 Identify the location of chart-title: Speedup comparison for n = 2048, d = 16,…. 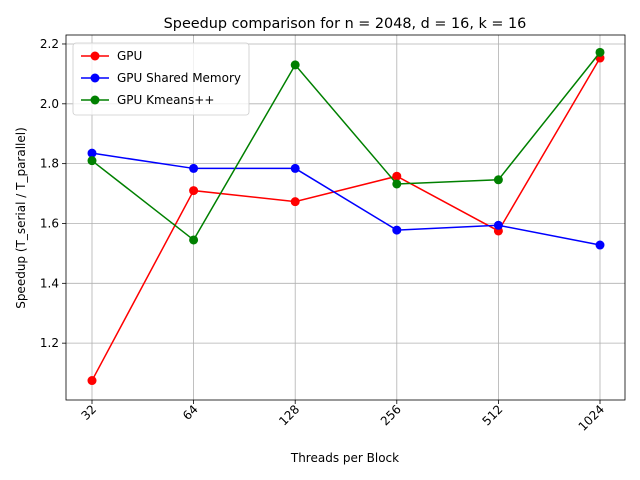
(345, 24).